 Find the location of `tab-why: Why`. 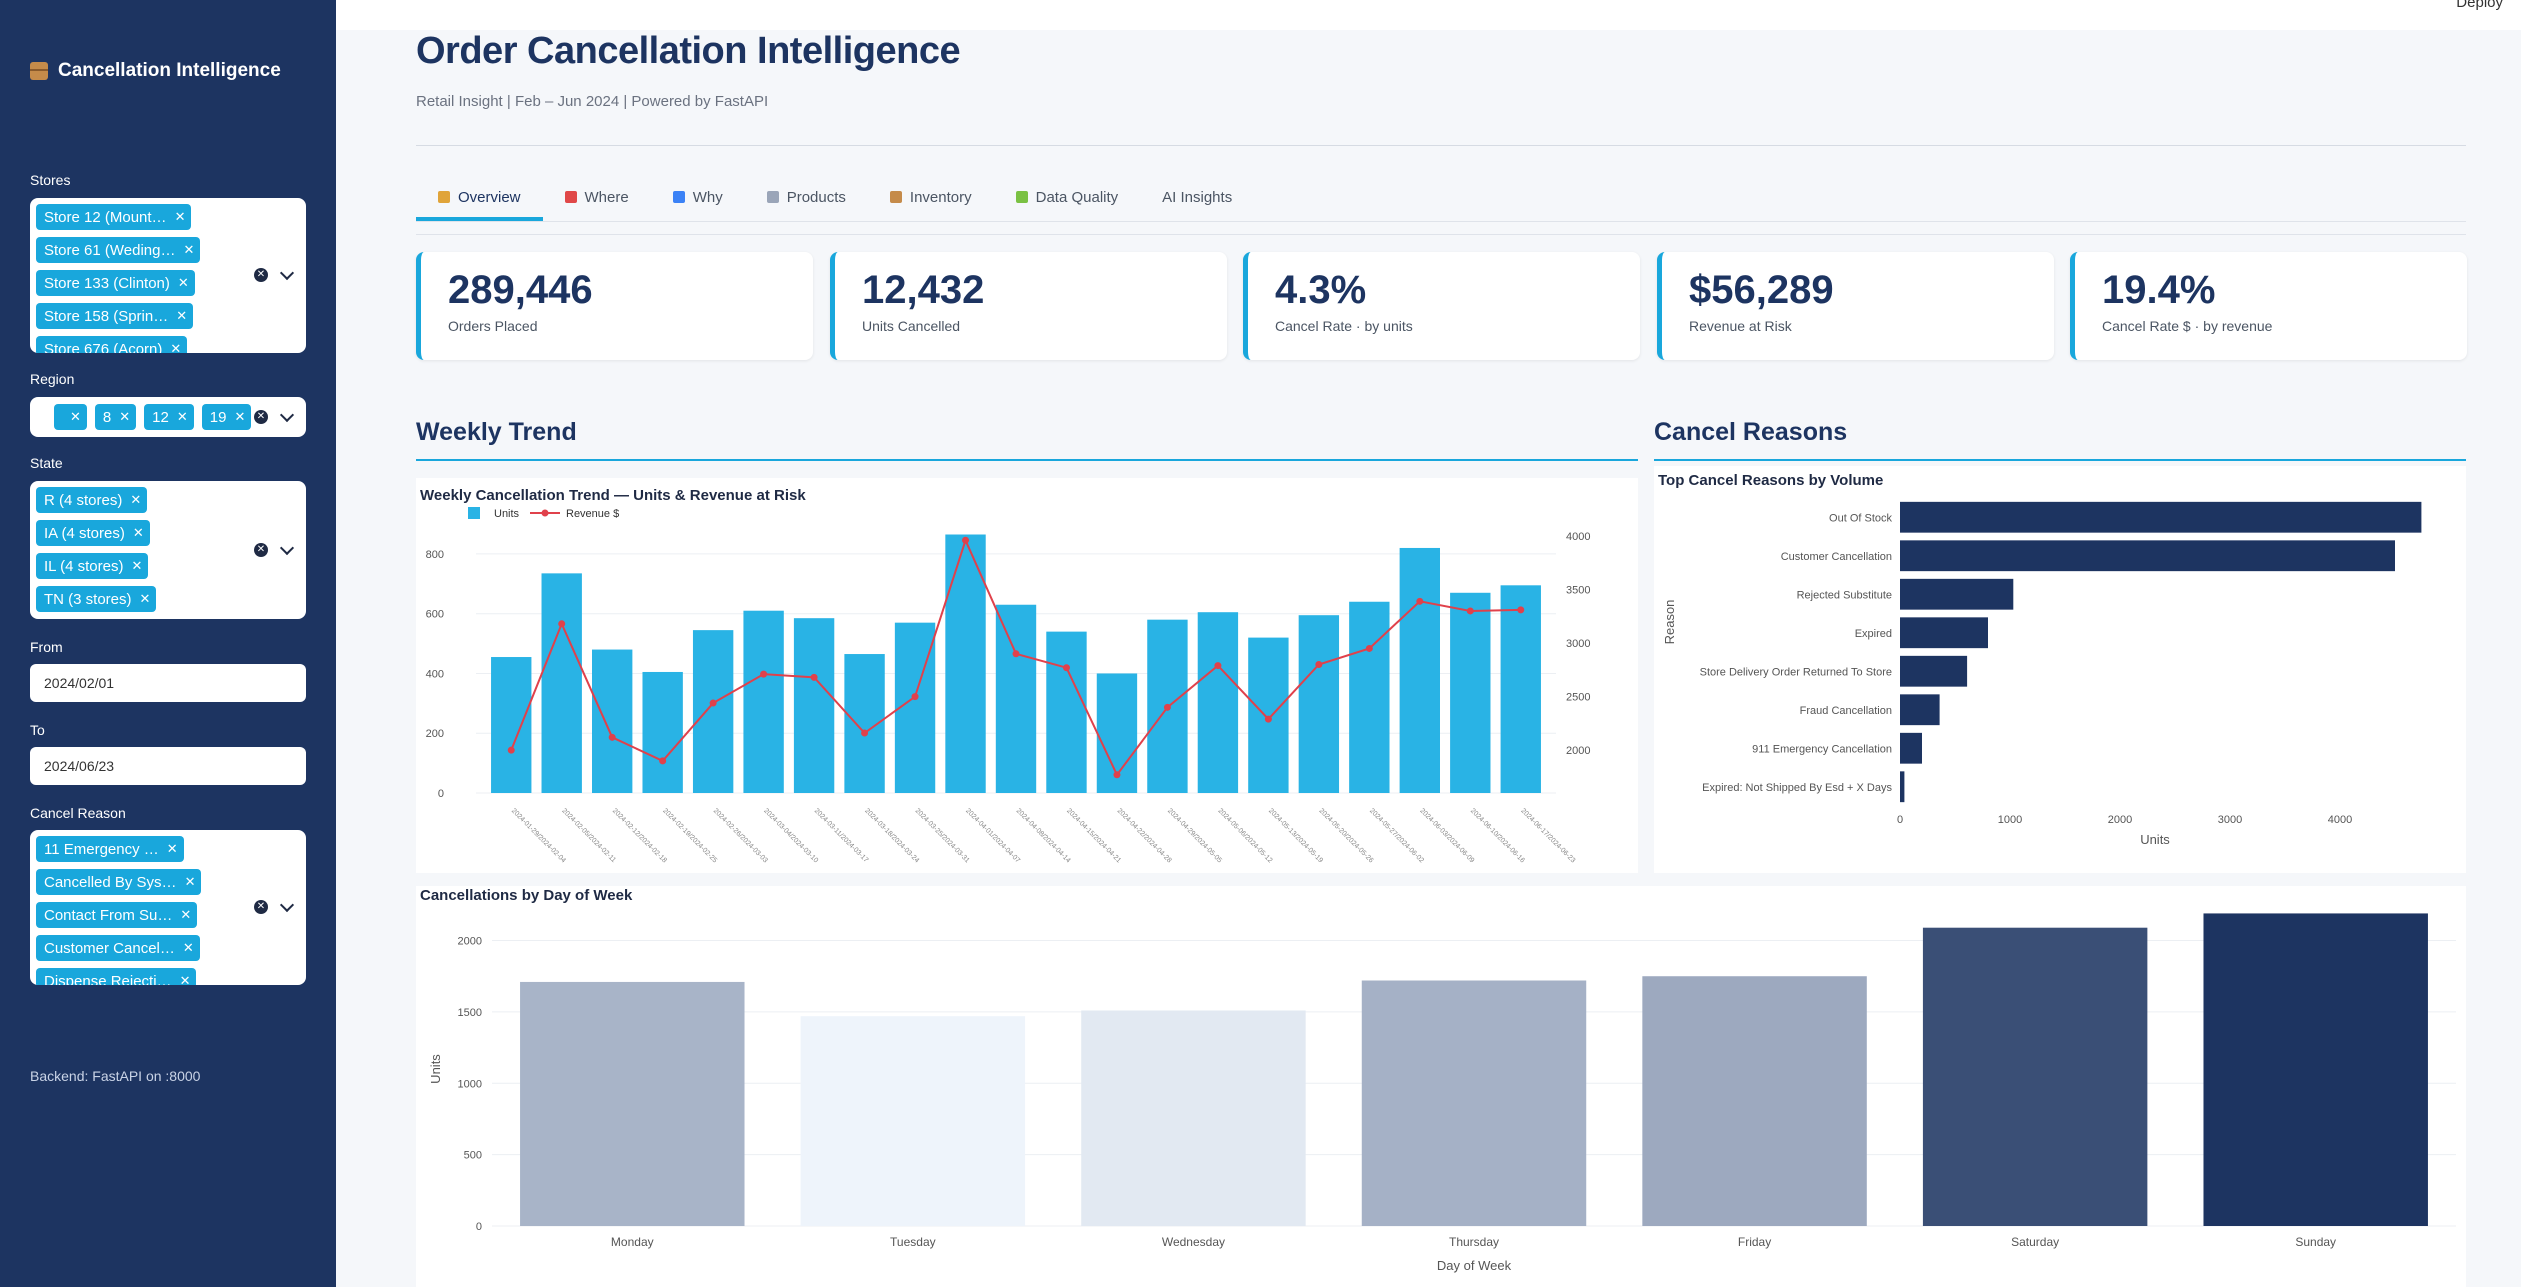

tab-why: Why is located at coordinates (698, 199).